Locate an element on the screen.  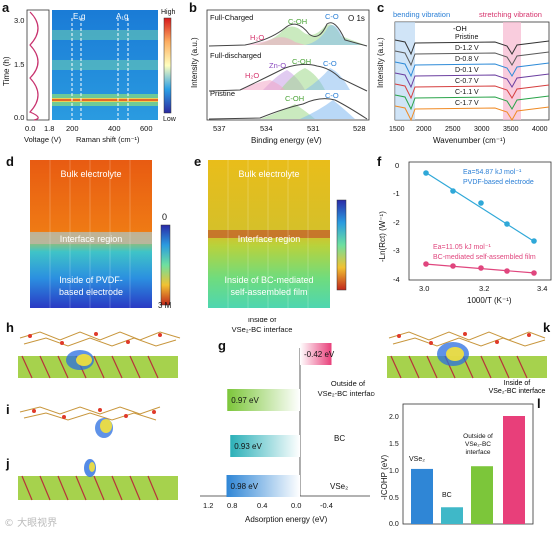
watermark: © 大眼视界 is located at coordinates (31, 523).